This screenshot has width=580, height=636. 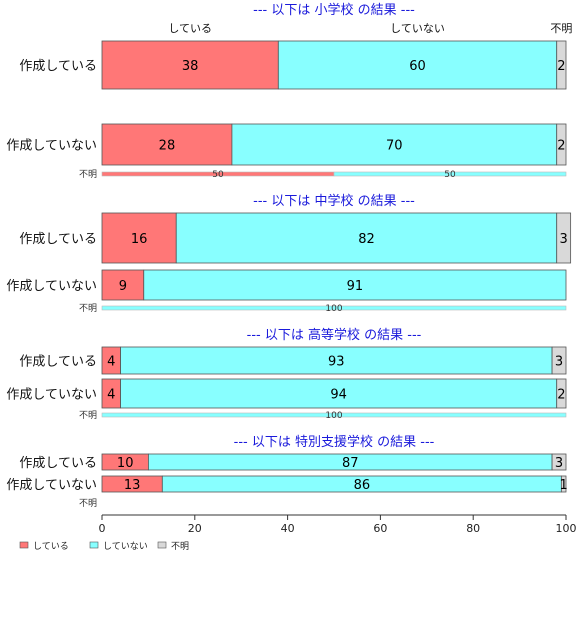 I want to click on data-label: 93, so click(x=336, y=362).